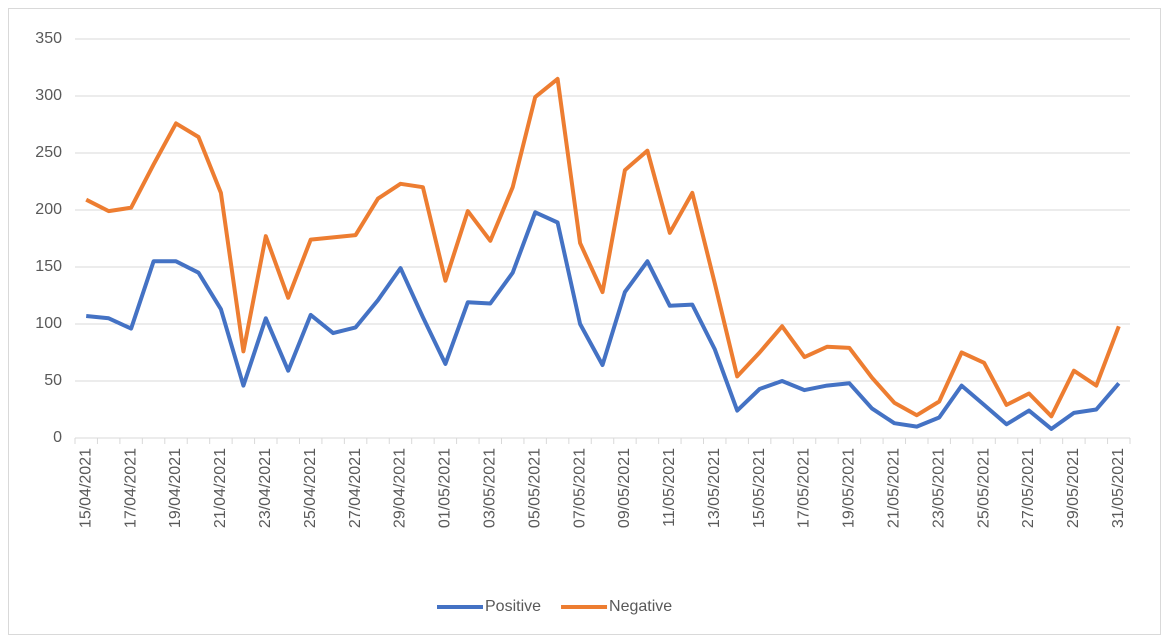 The width and height of the screenshot is (1169, 643). I want to click on y-tick-label: 250, so click(48, 152).